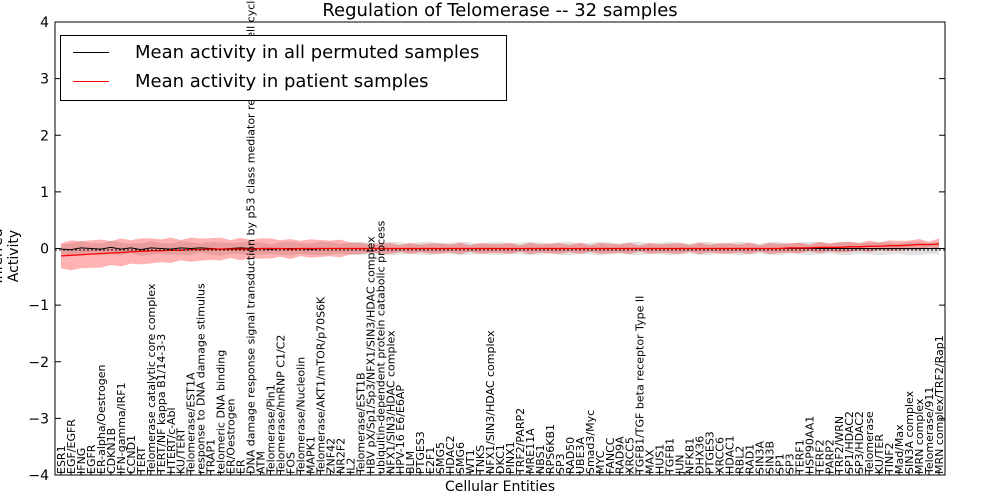  Describe the element at coordinates (81, 461) in the screenshot. I see `x-tick-label: IFNG` at that location.